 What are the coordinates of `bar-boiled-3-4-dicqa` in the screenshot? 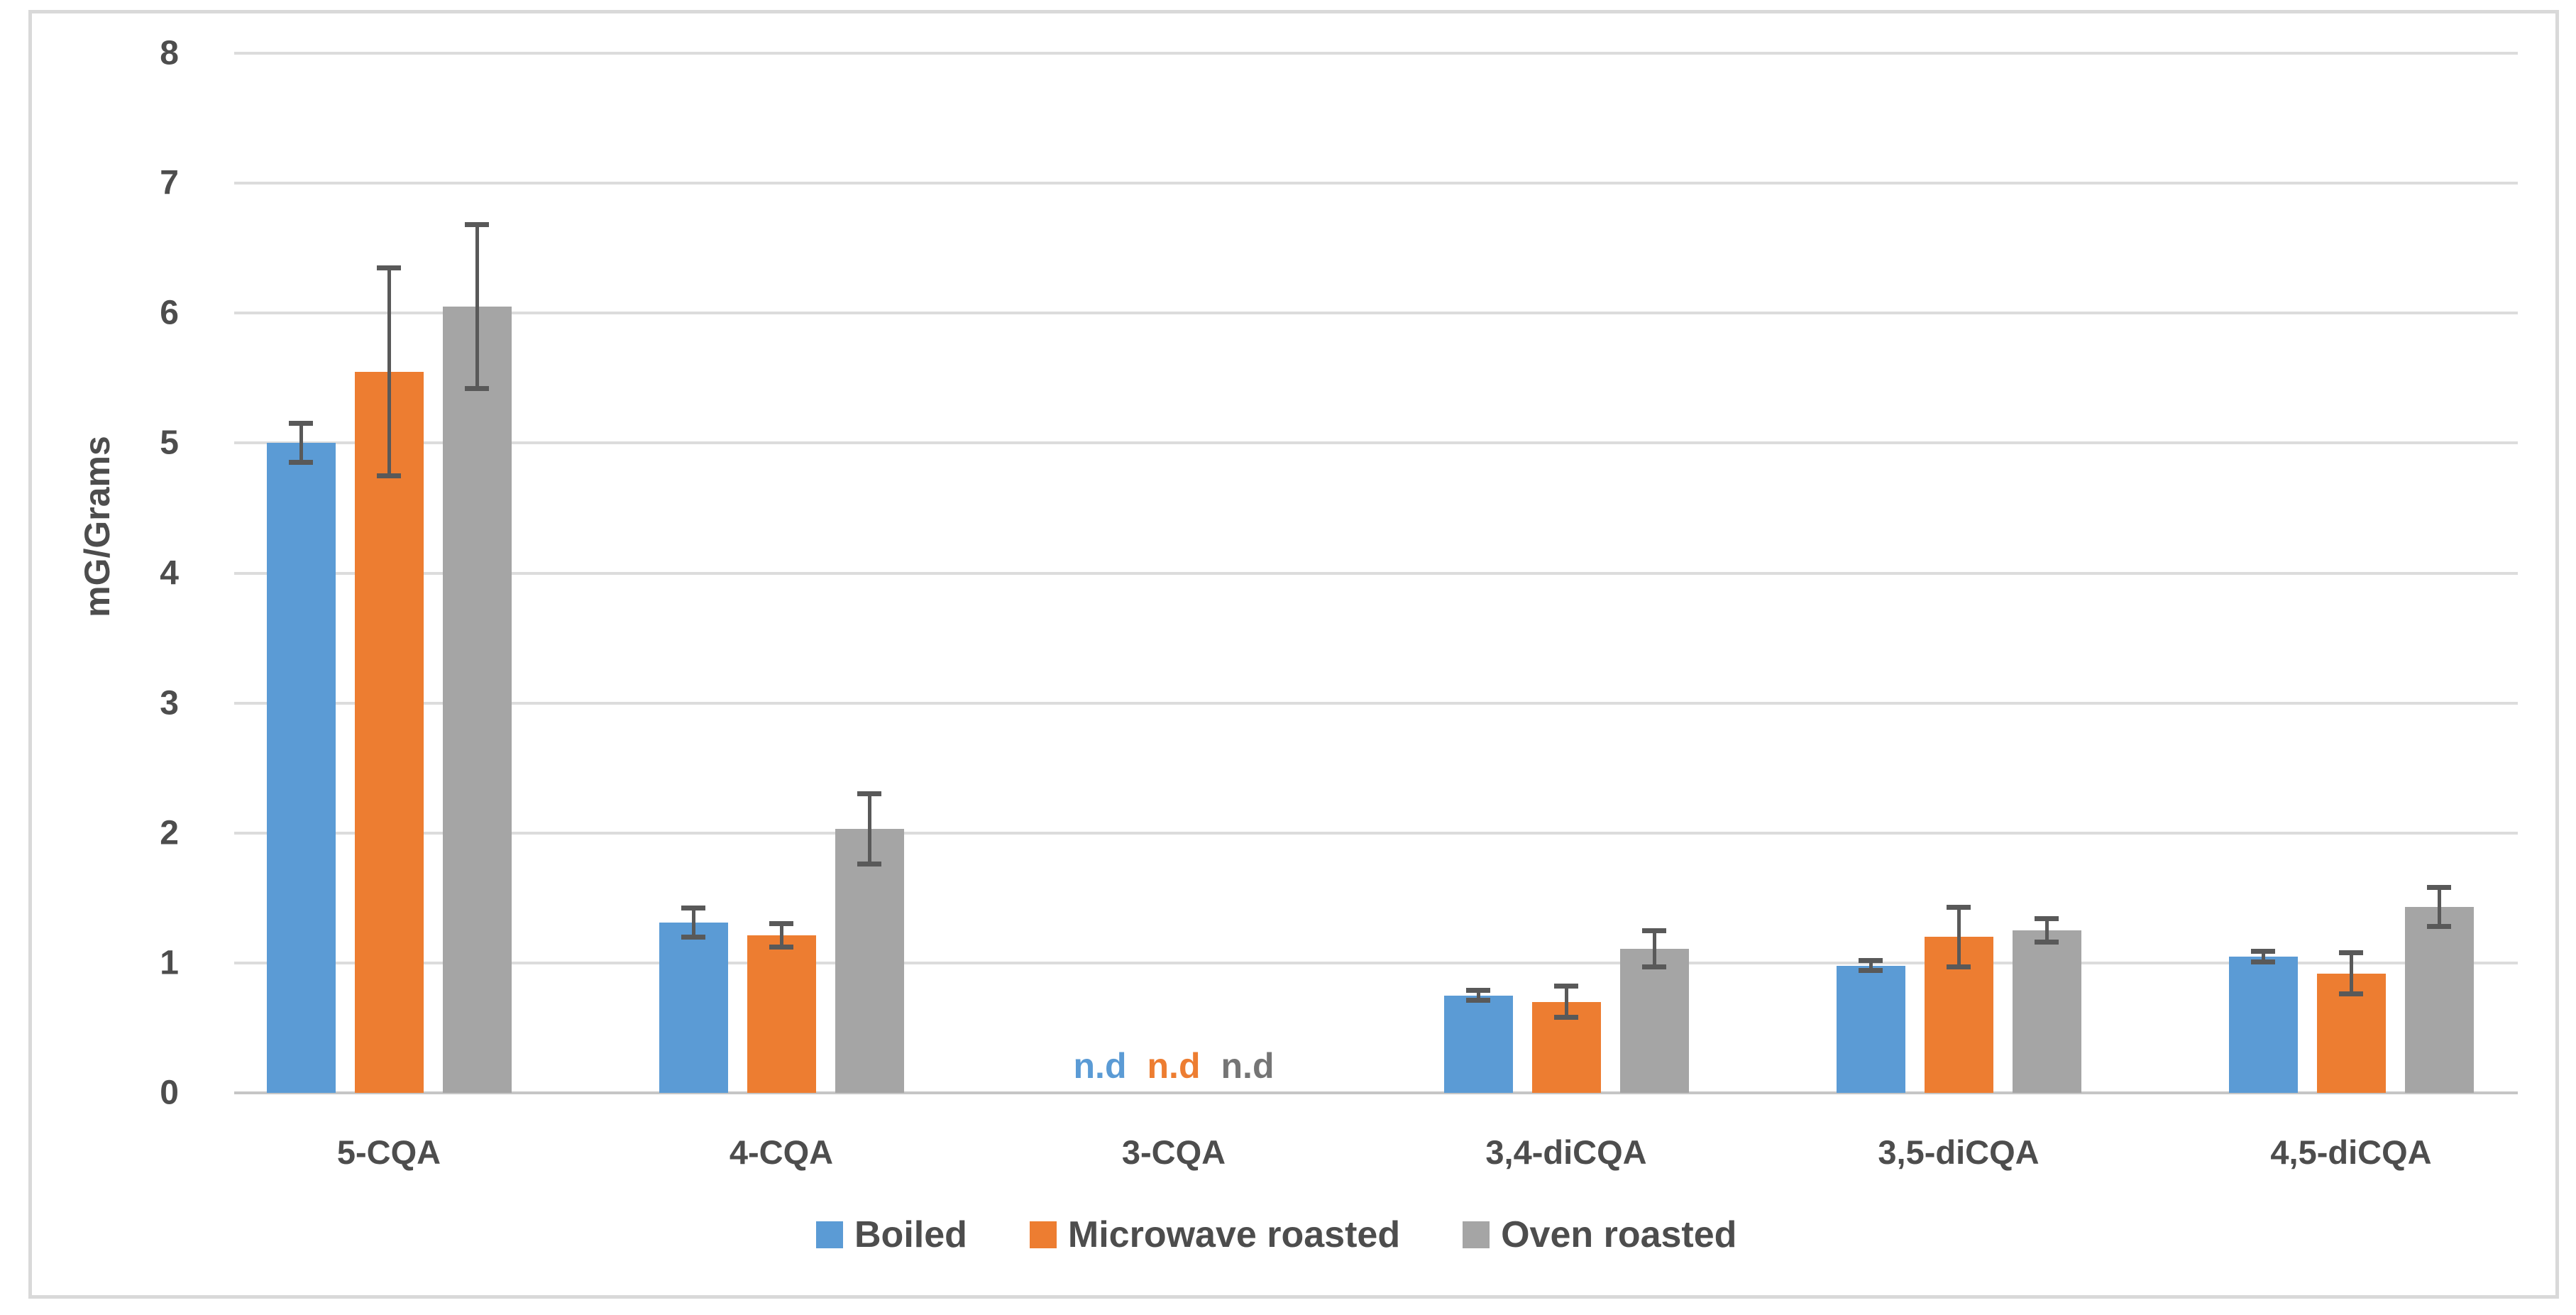 It's located at (1478, 1044).